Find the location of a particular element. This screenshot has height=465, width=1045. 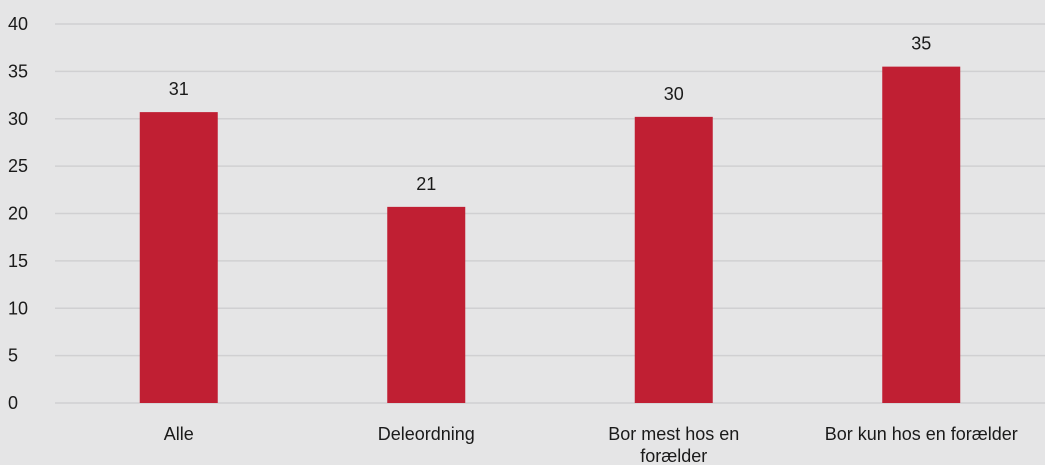

y-tick-label: 15 is located at coordinates (18, 261).